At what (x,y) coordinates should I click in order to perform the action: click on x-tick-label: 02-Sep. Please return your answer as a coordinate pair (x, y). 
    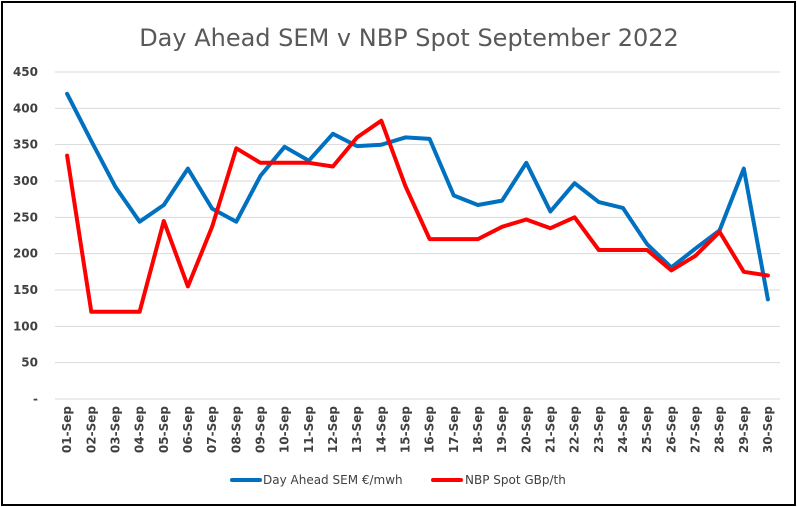
    Looking at the image, I should click on (91, 429).